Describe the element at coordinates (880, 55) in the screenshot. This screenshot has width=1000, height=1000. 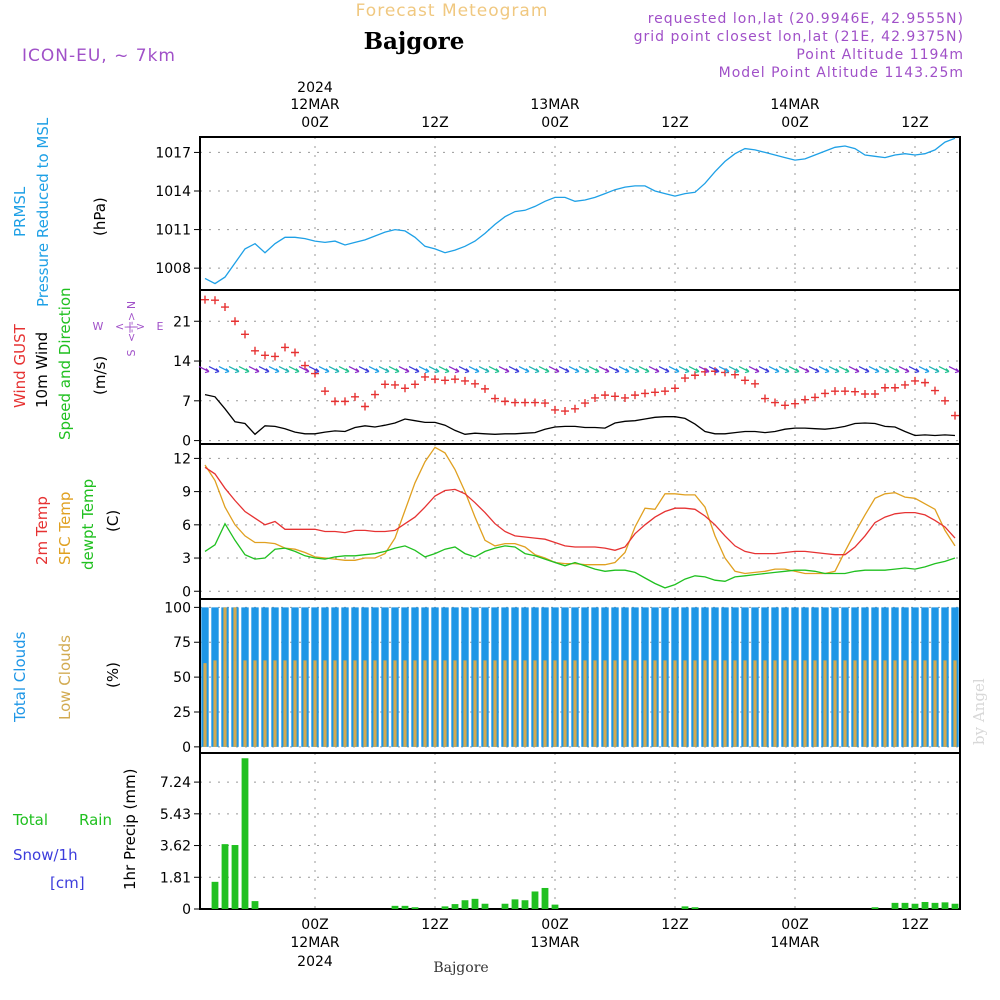
I see `point-altitude: Point Altitude 1194m` at that location.